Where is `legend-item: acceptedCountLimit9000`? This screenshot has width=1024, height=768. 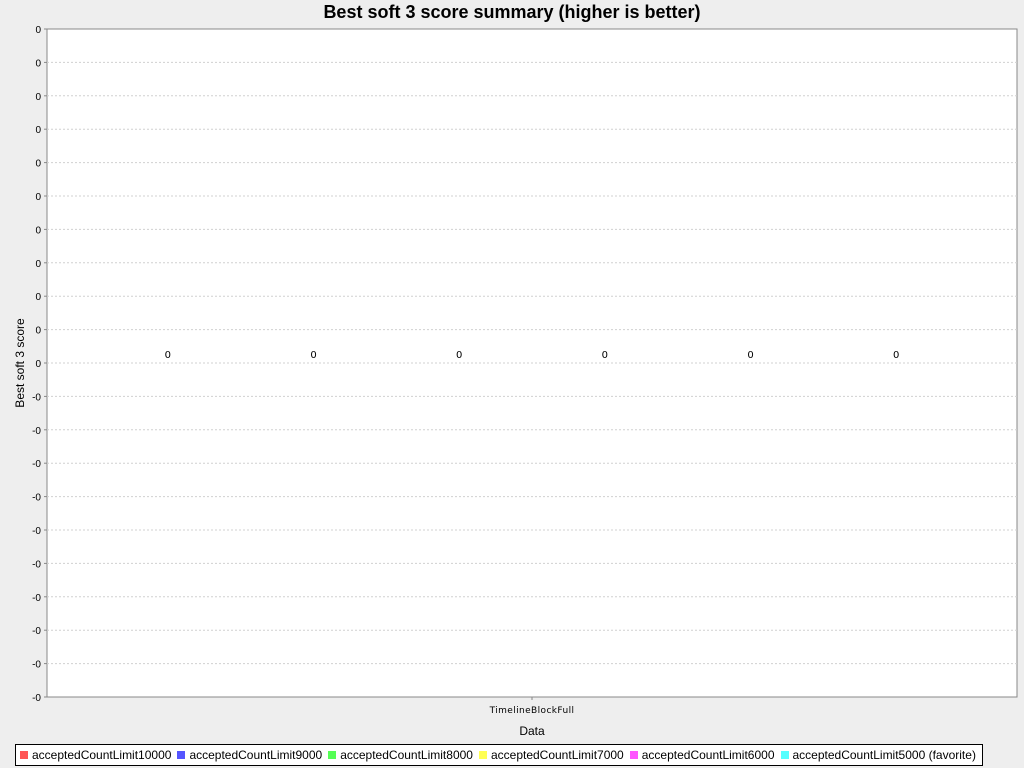
legend-item: acceptedCountLimit9000 is located at coordinates (249, 755).